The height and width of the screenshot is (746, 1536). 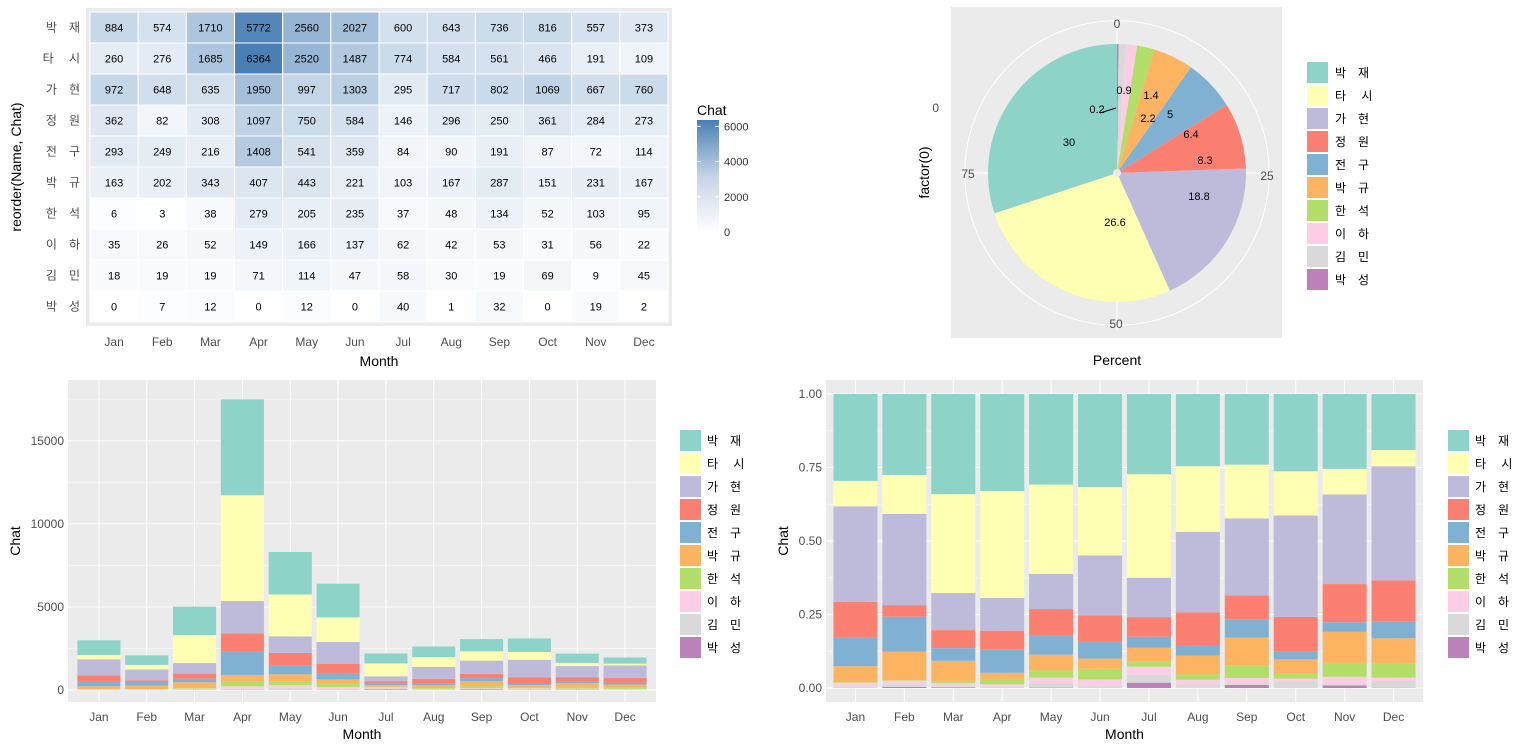 What do you see at coordinates (811, 541) in the screenshot?
I see `y-tick-label: 0.50` at bounding box center [811, 541].